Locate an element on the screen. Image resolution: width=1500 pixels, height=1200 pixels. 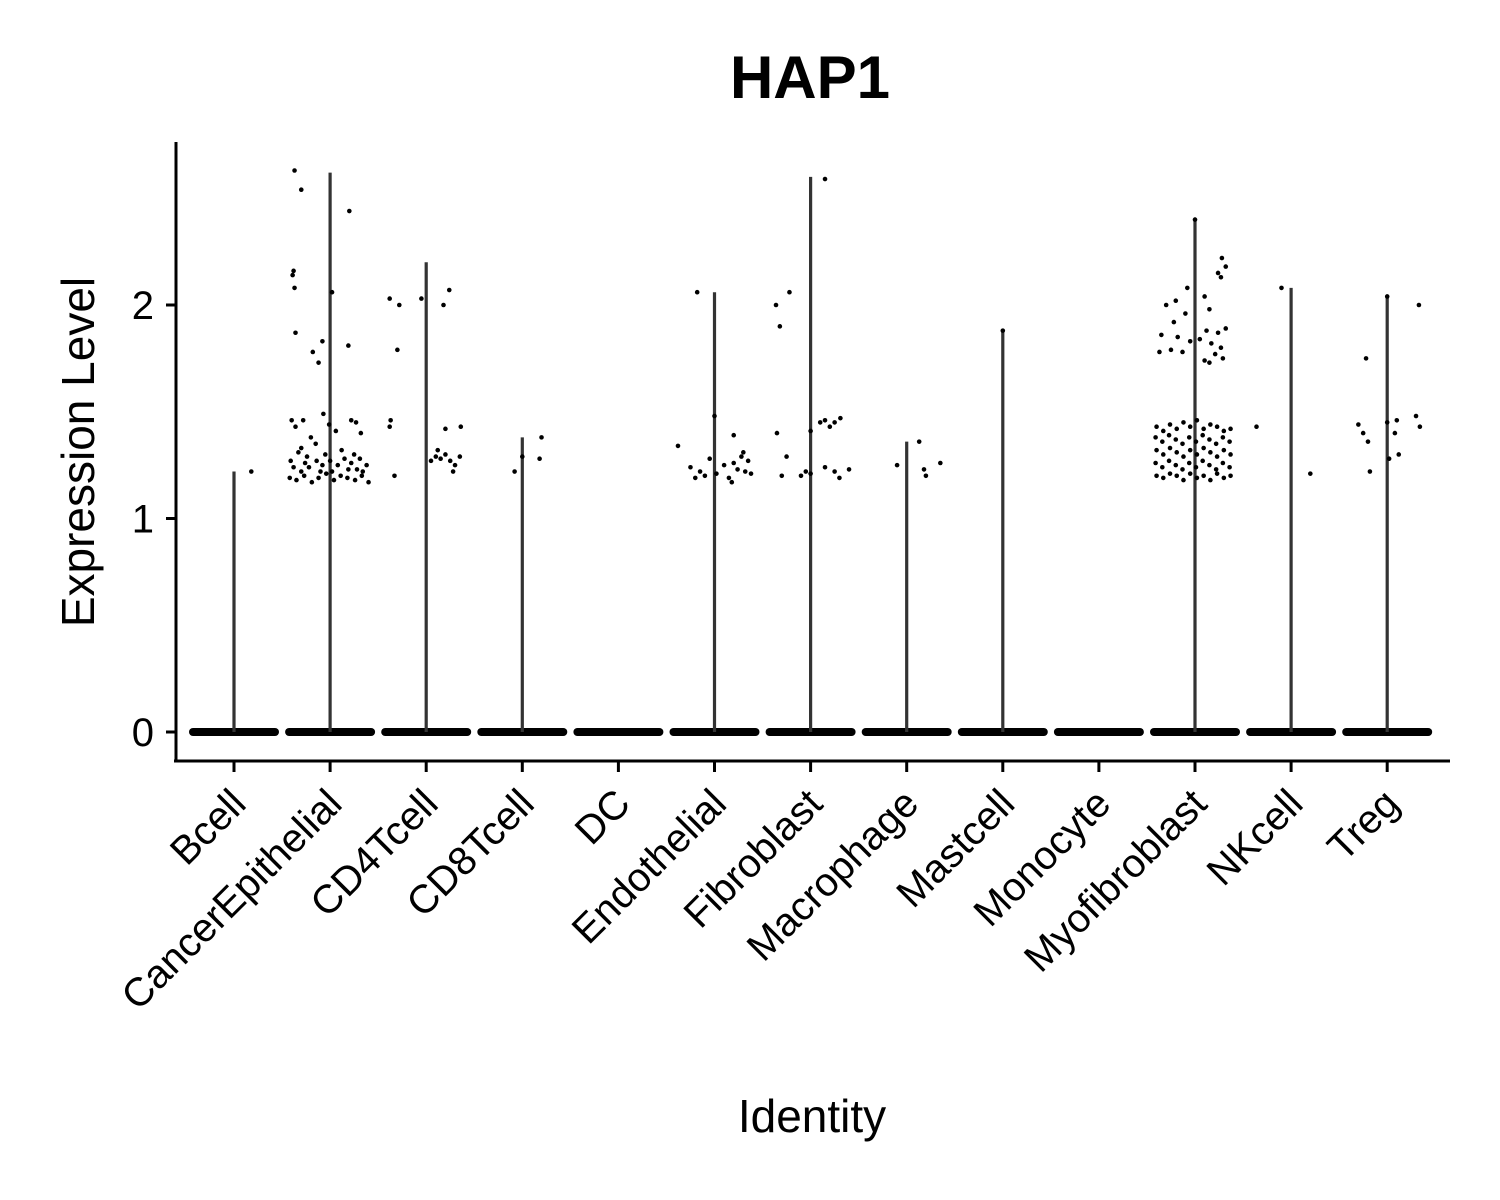
y-tick-label-2: 2 is located at coordinates (143, 306).